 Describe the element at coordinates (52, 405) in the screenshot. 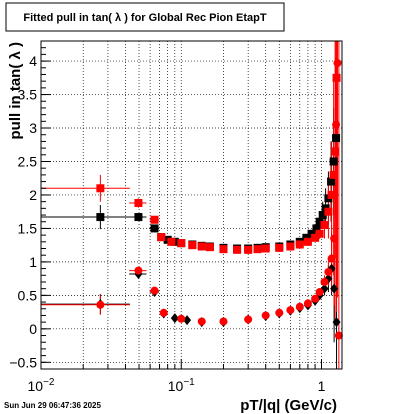

I see `footer-timestamp: Sun Jun 29 06:47:36 2025` at that location.